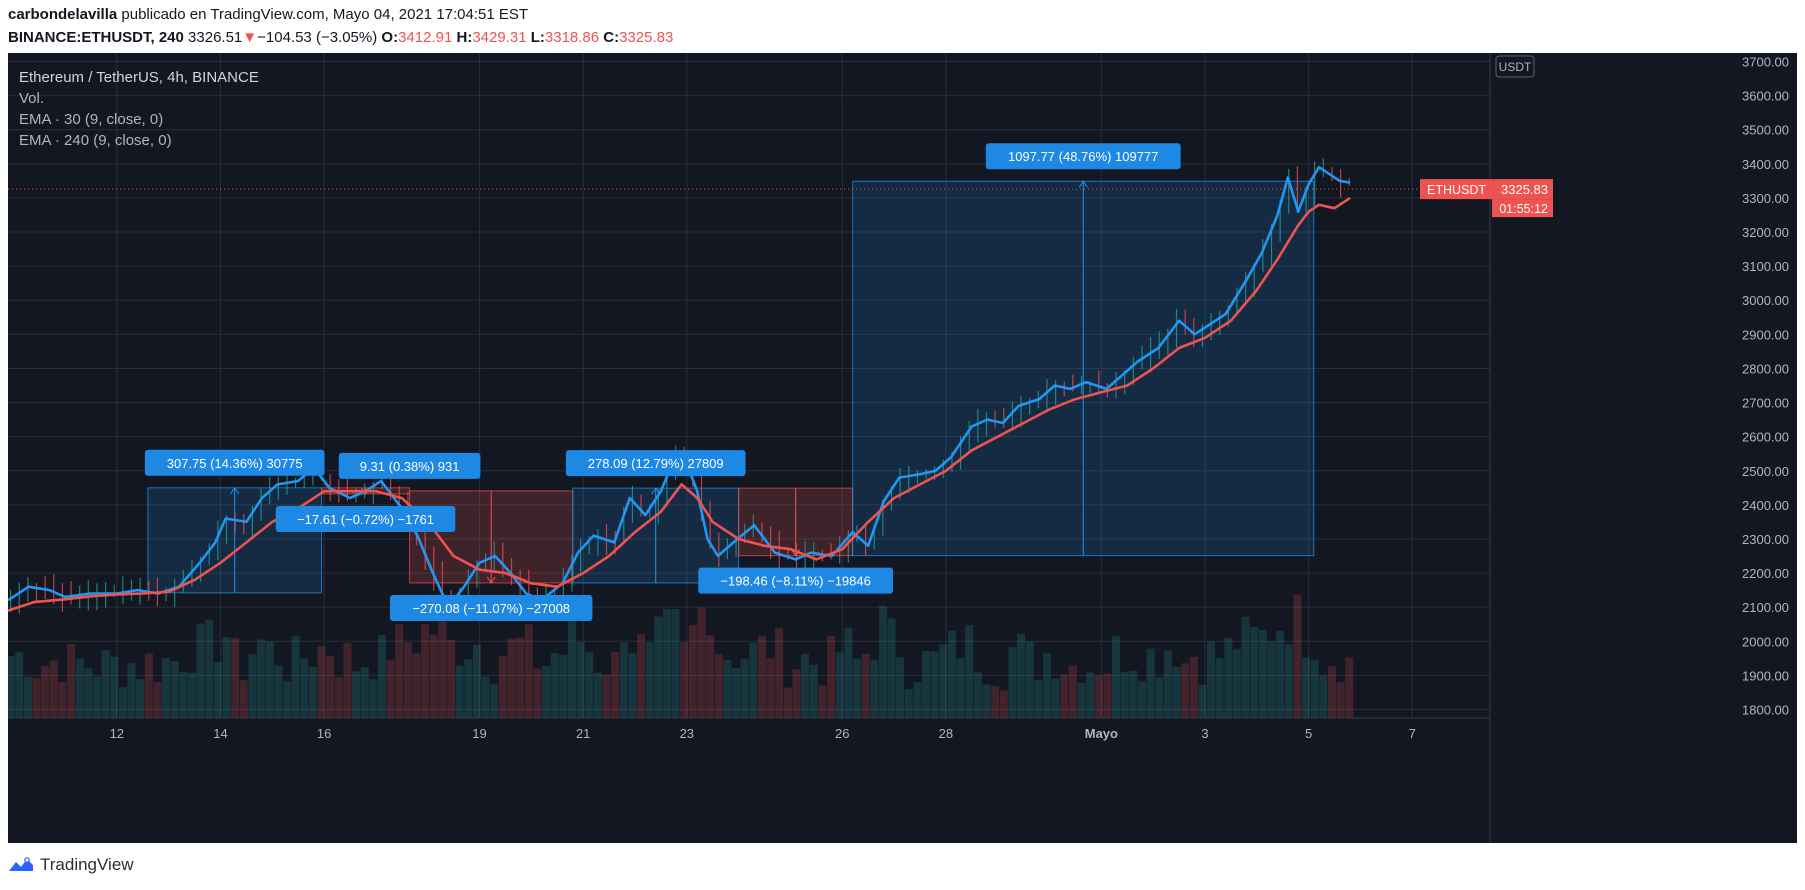  What do you see at coordinates (32, 98) in the screenshot?
I see `legend-volume: Vol.` at bounding box center [32, 98].